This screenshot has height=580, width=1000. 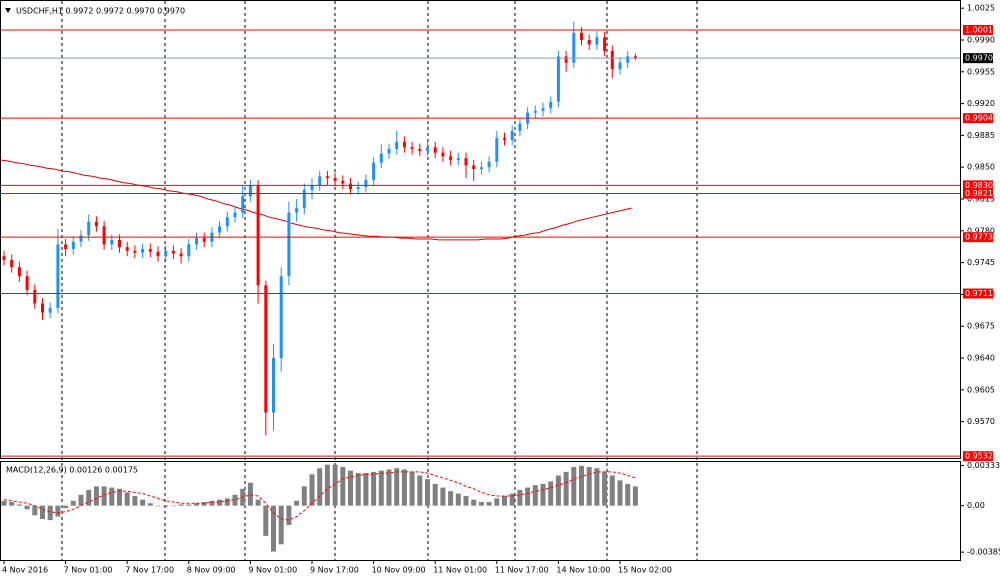 I want to click on moving-average, so click(x=316, y=200).